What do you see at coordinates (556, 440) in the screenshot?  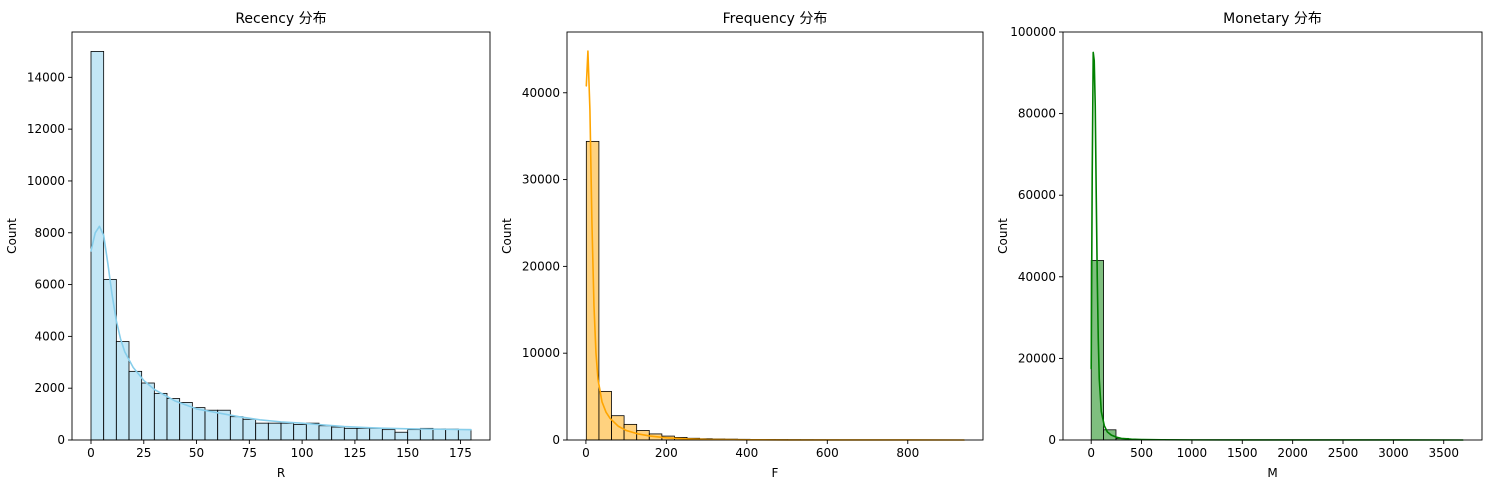 I see `frequency-y-tick-label: 0` at bounding box center [556, 440].